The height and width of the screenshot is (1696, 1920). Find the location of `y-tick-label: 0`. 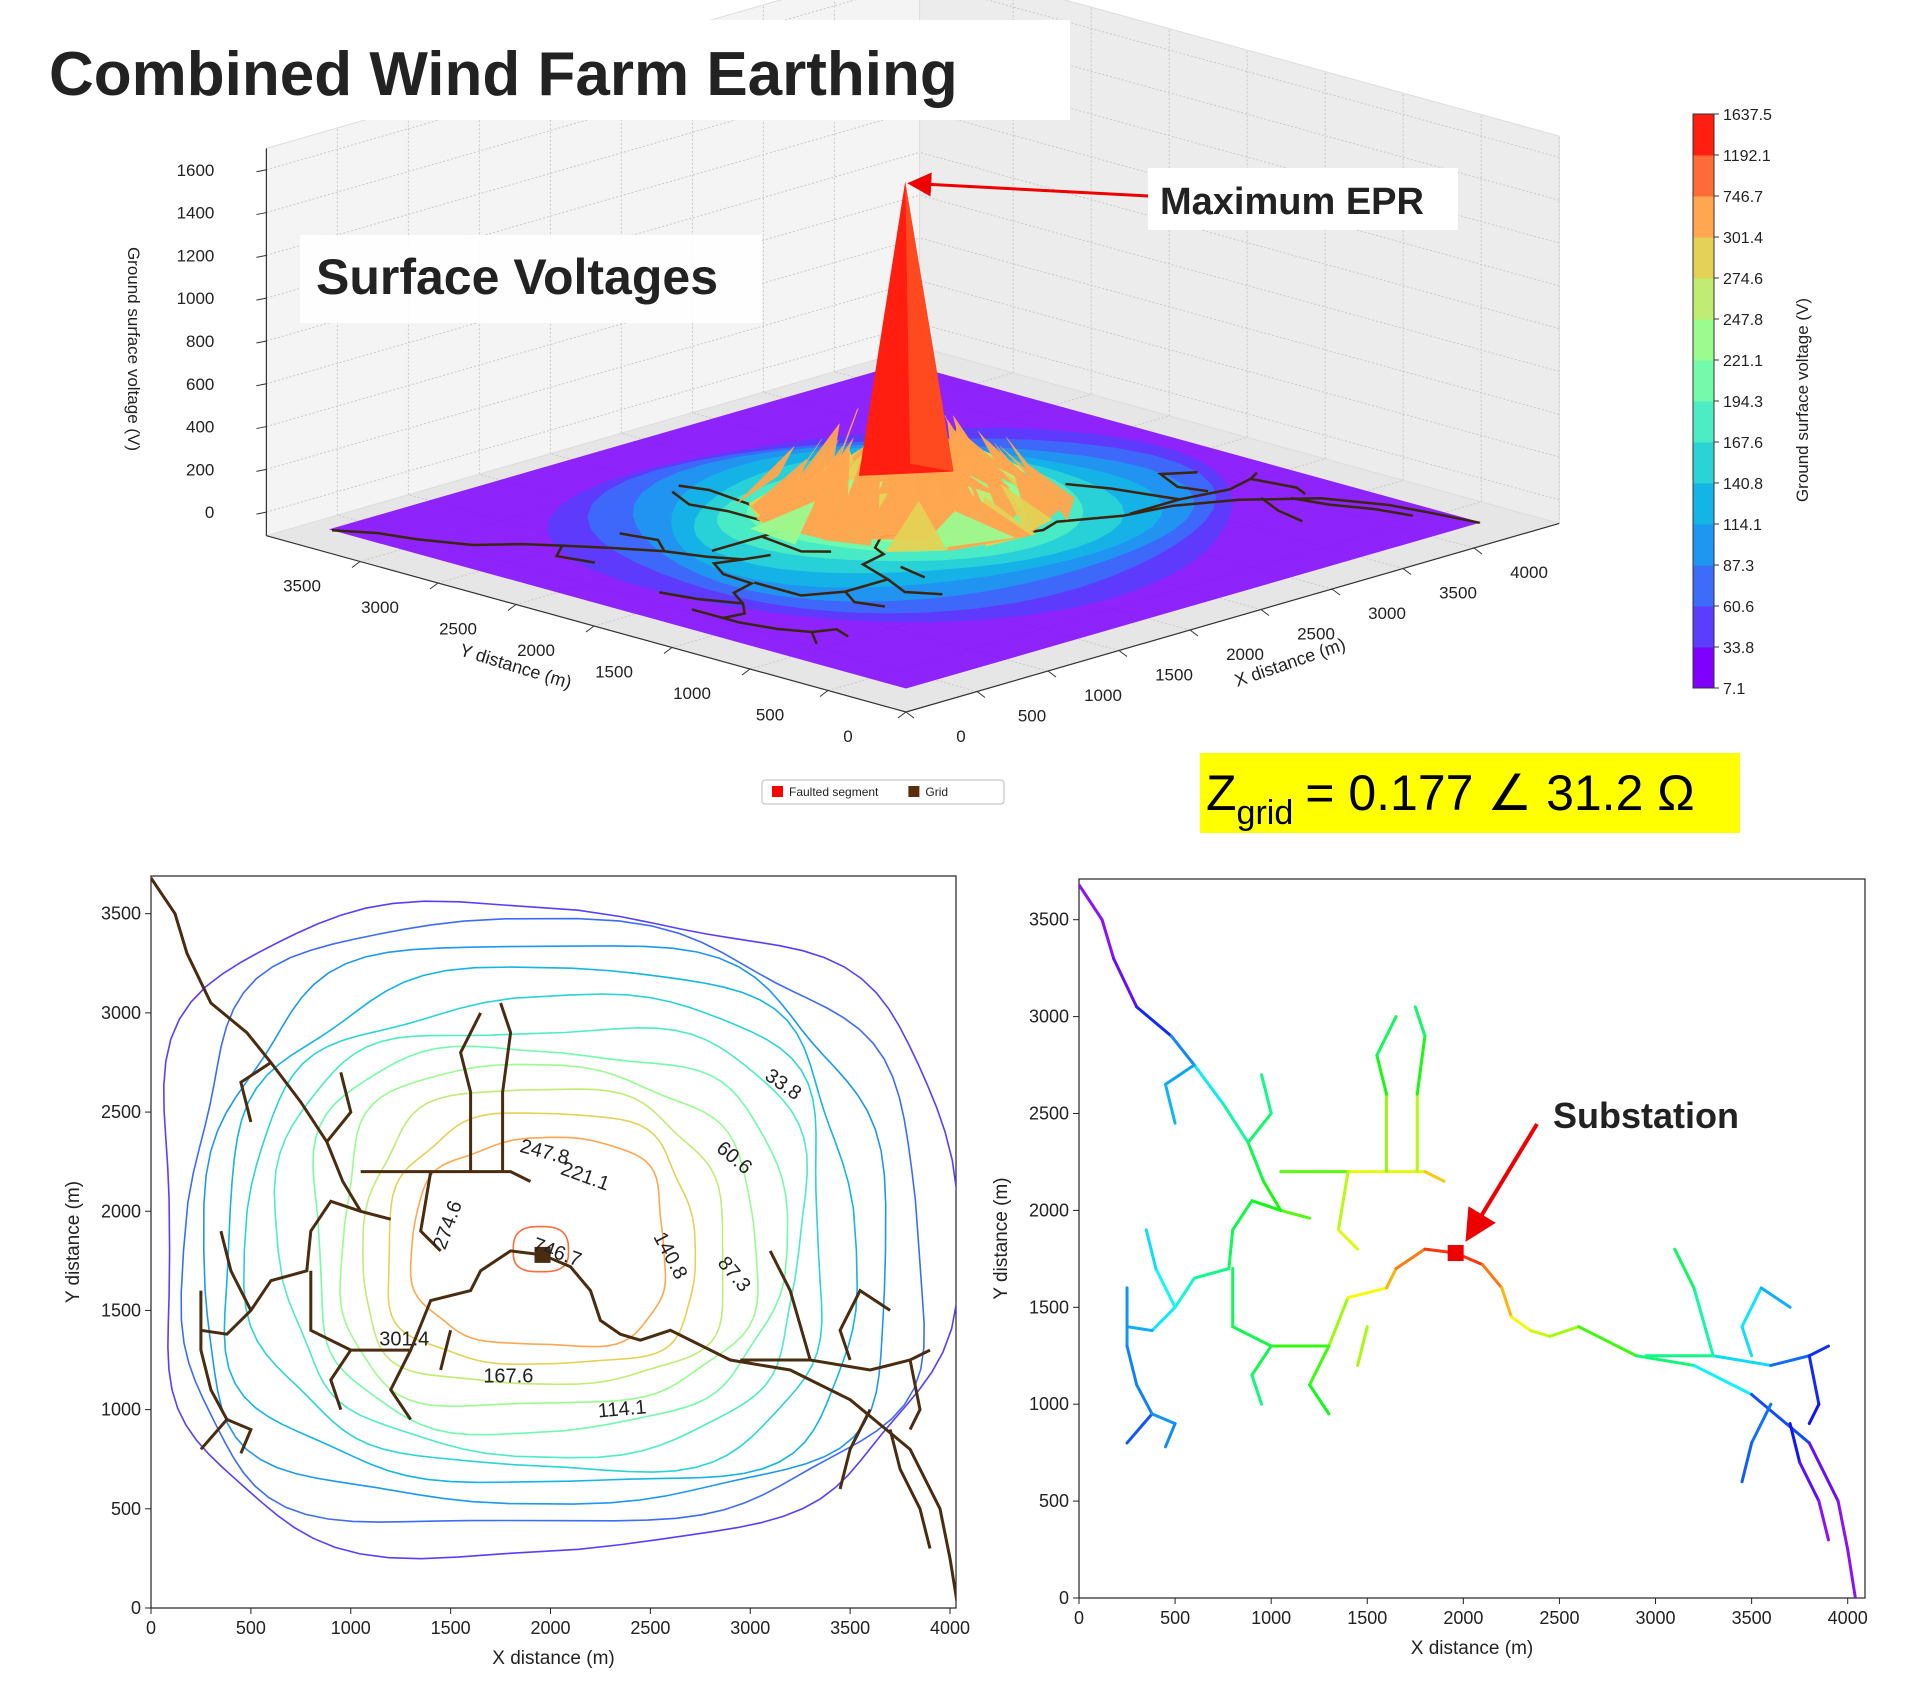

y-tick-label: 0 is located at coordinates (847, 736).